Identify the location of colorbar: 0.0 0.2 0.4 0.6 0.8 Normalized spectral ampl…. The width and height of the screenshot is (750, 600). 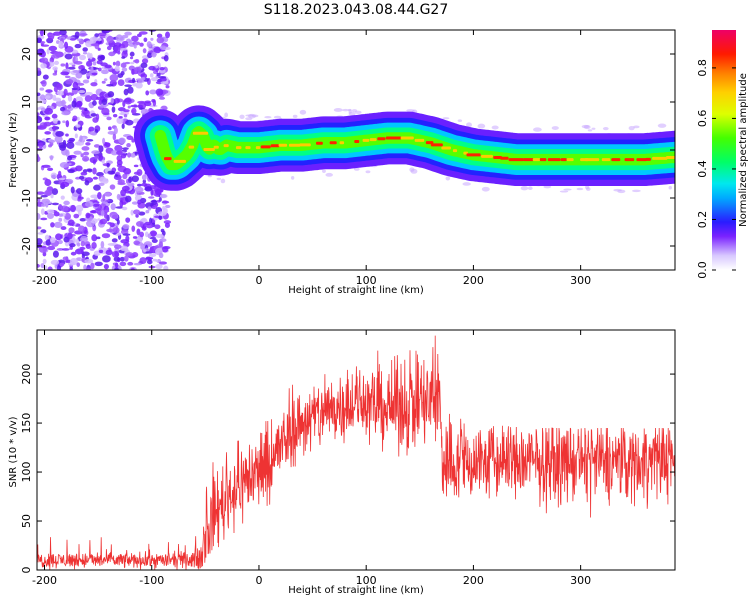
(722, 154).